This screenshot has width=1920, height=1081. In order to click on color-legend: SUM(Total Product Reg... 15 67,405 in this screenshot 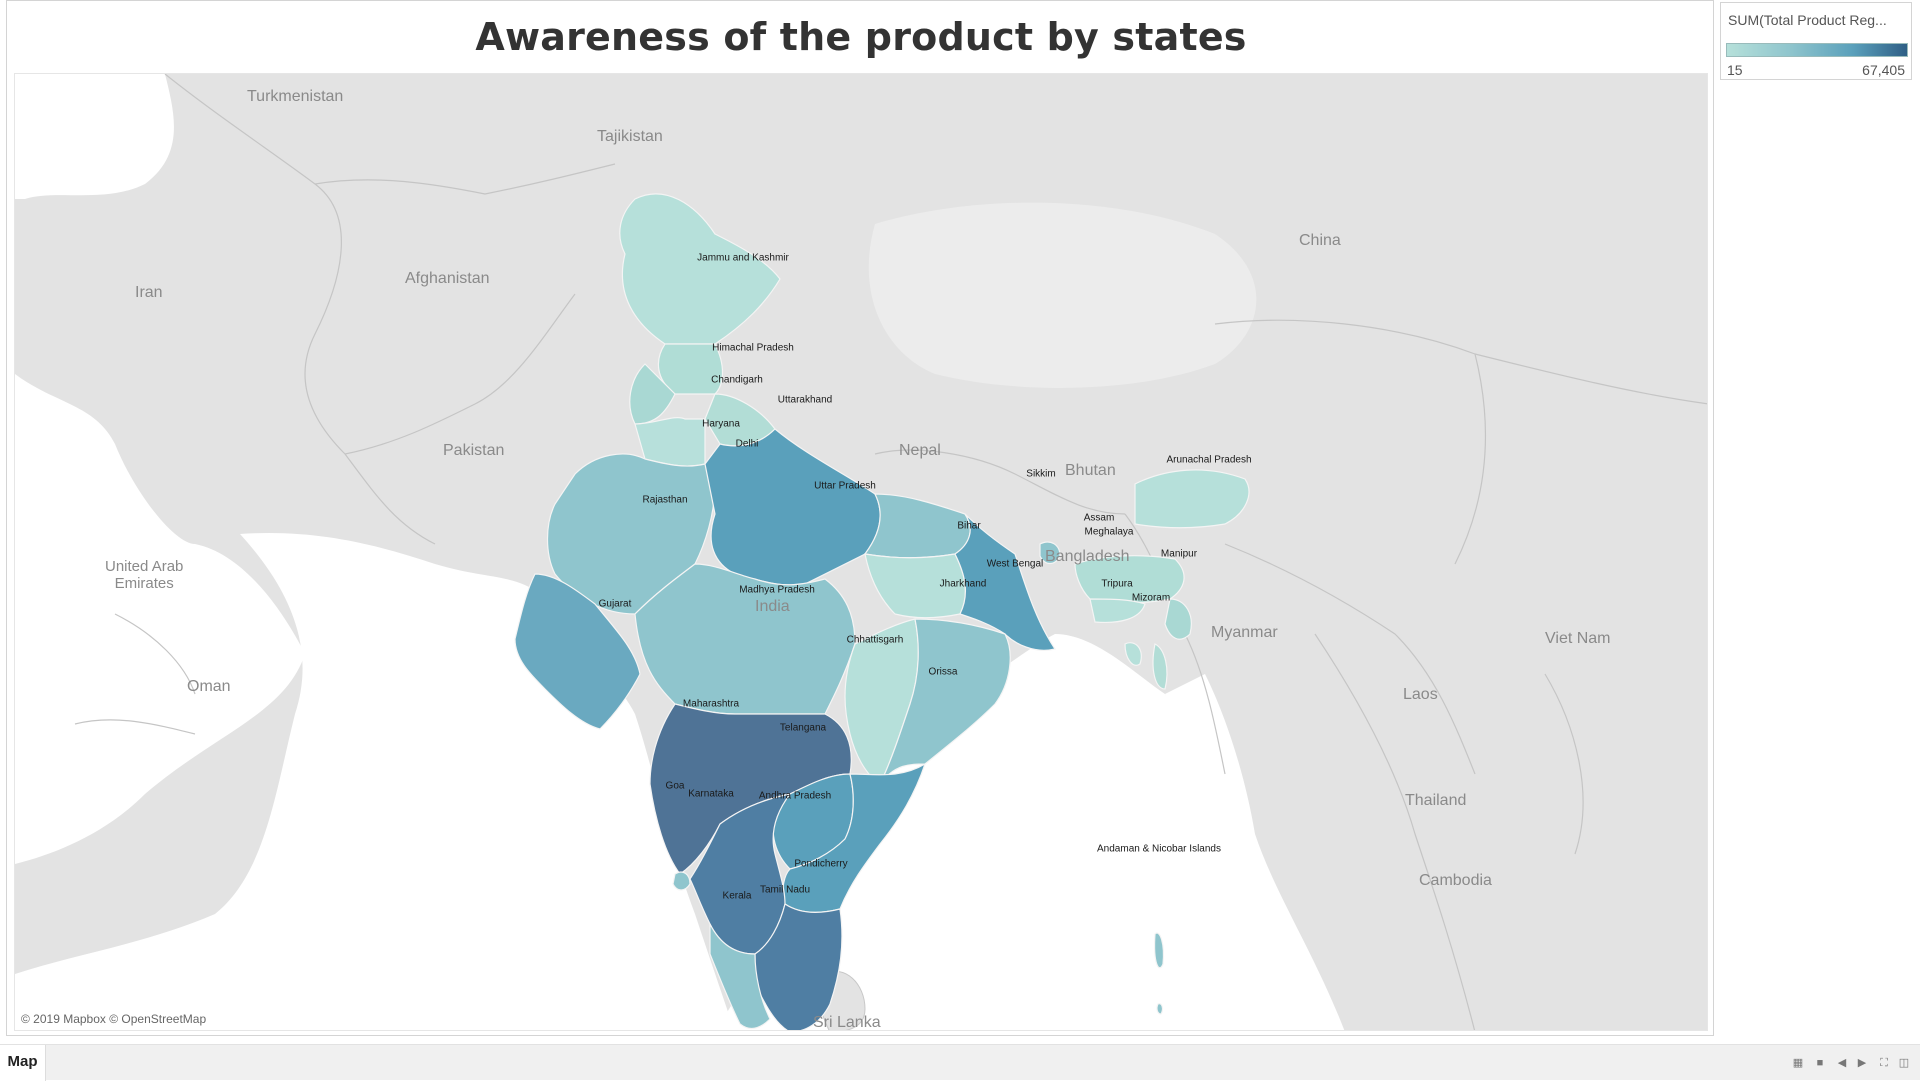, I will do `click(1816, 41)`.